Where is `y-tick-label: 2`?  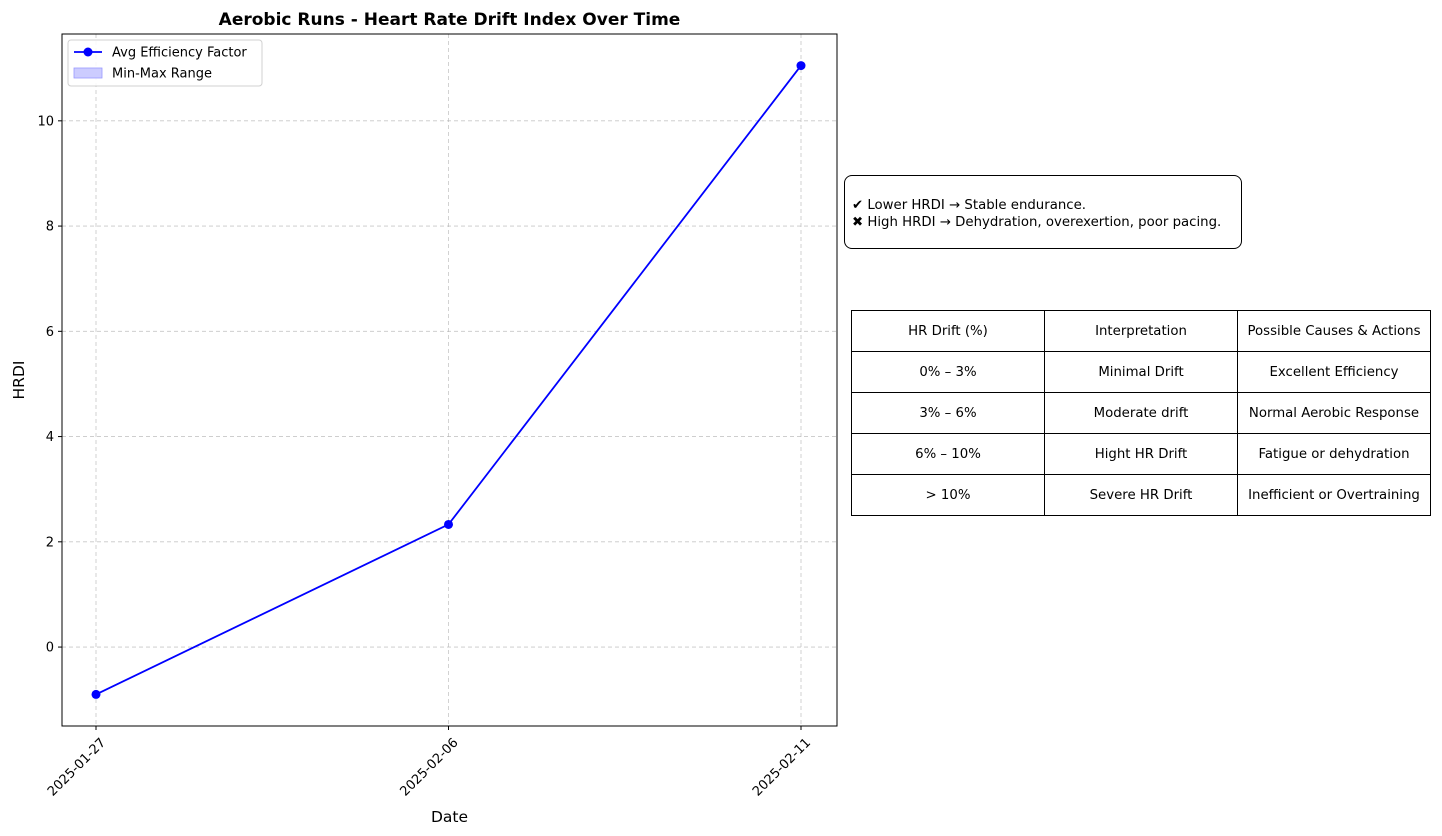
y-tick-label: 2 is located at coordinates (50, 542).